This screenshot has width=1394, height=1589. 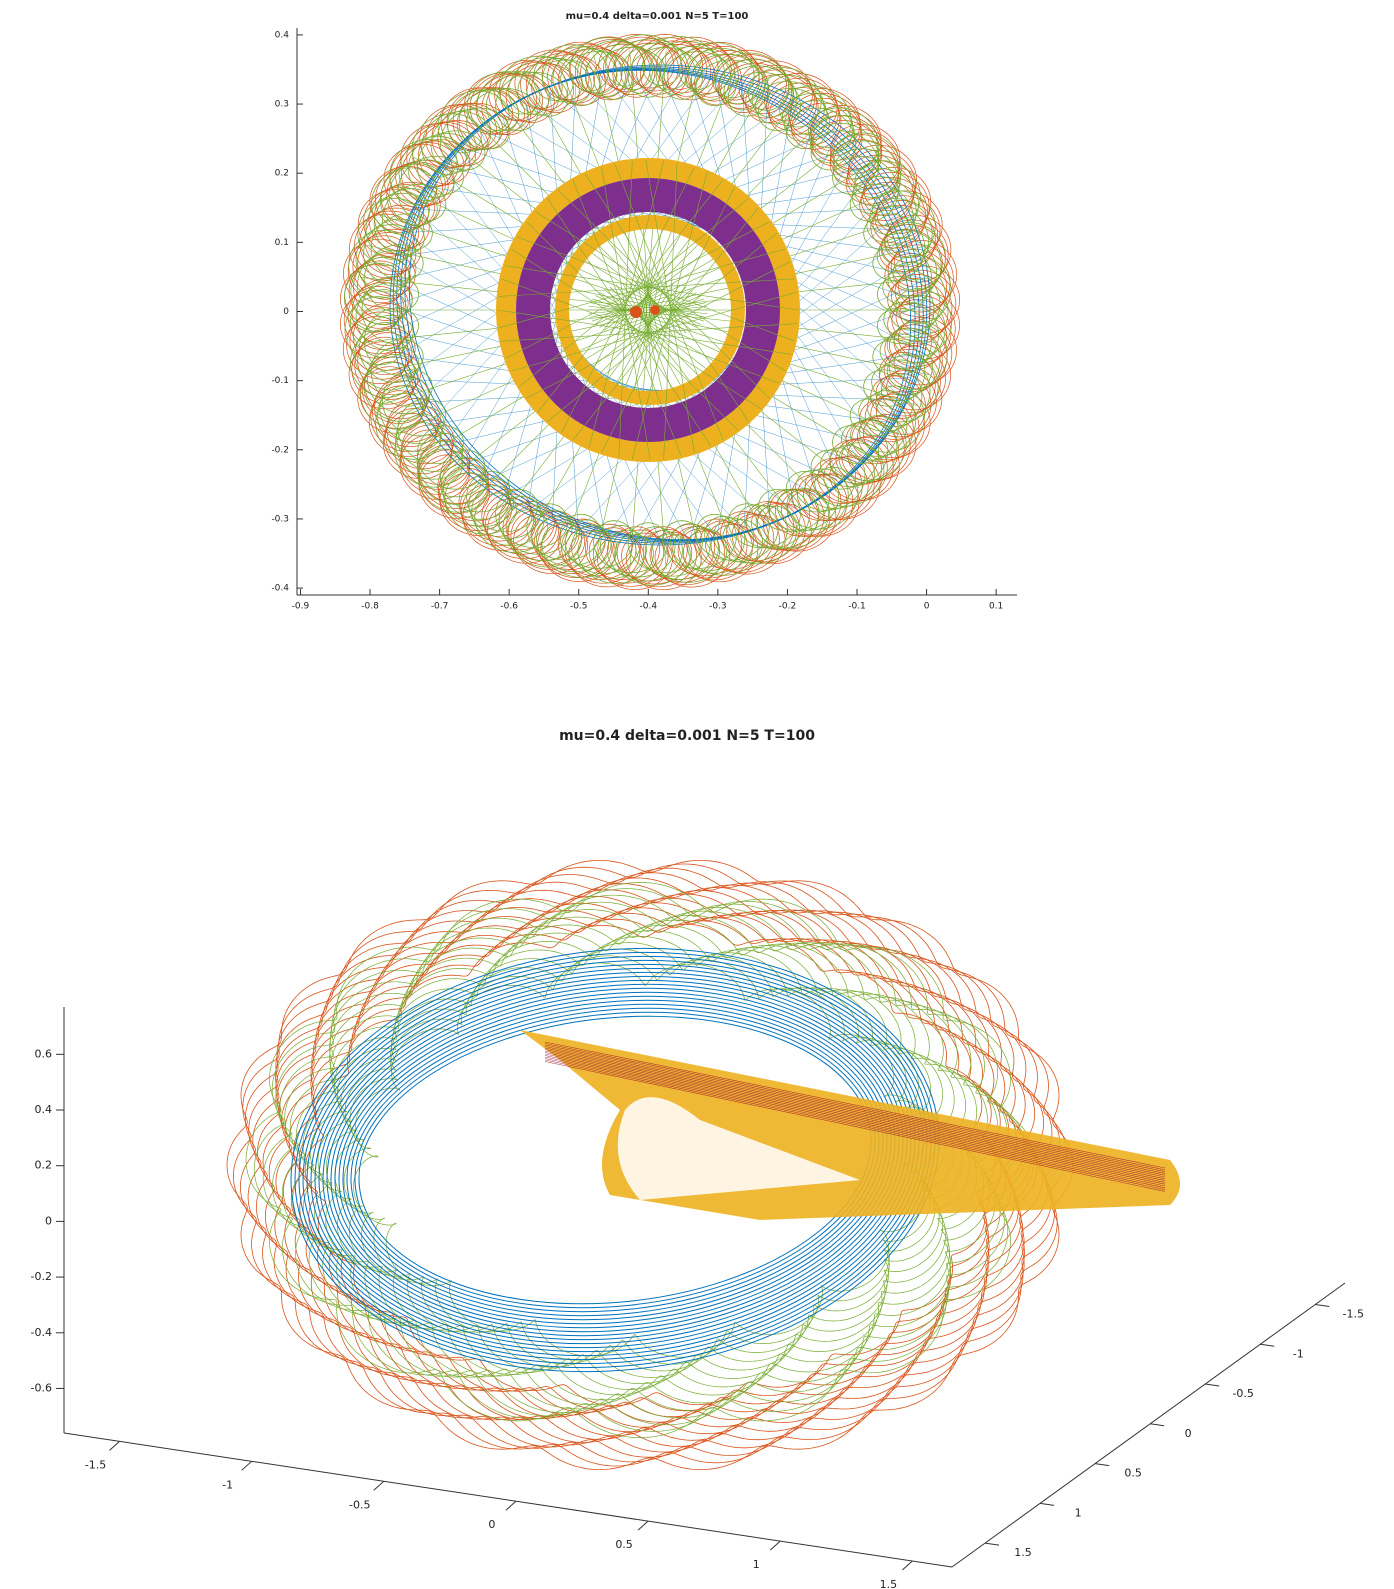 What do you see at coordinates (889, 1583) in the screenshot?
I see `x-tick-label: 1.5` at bounding box center [889, 1583].